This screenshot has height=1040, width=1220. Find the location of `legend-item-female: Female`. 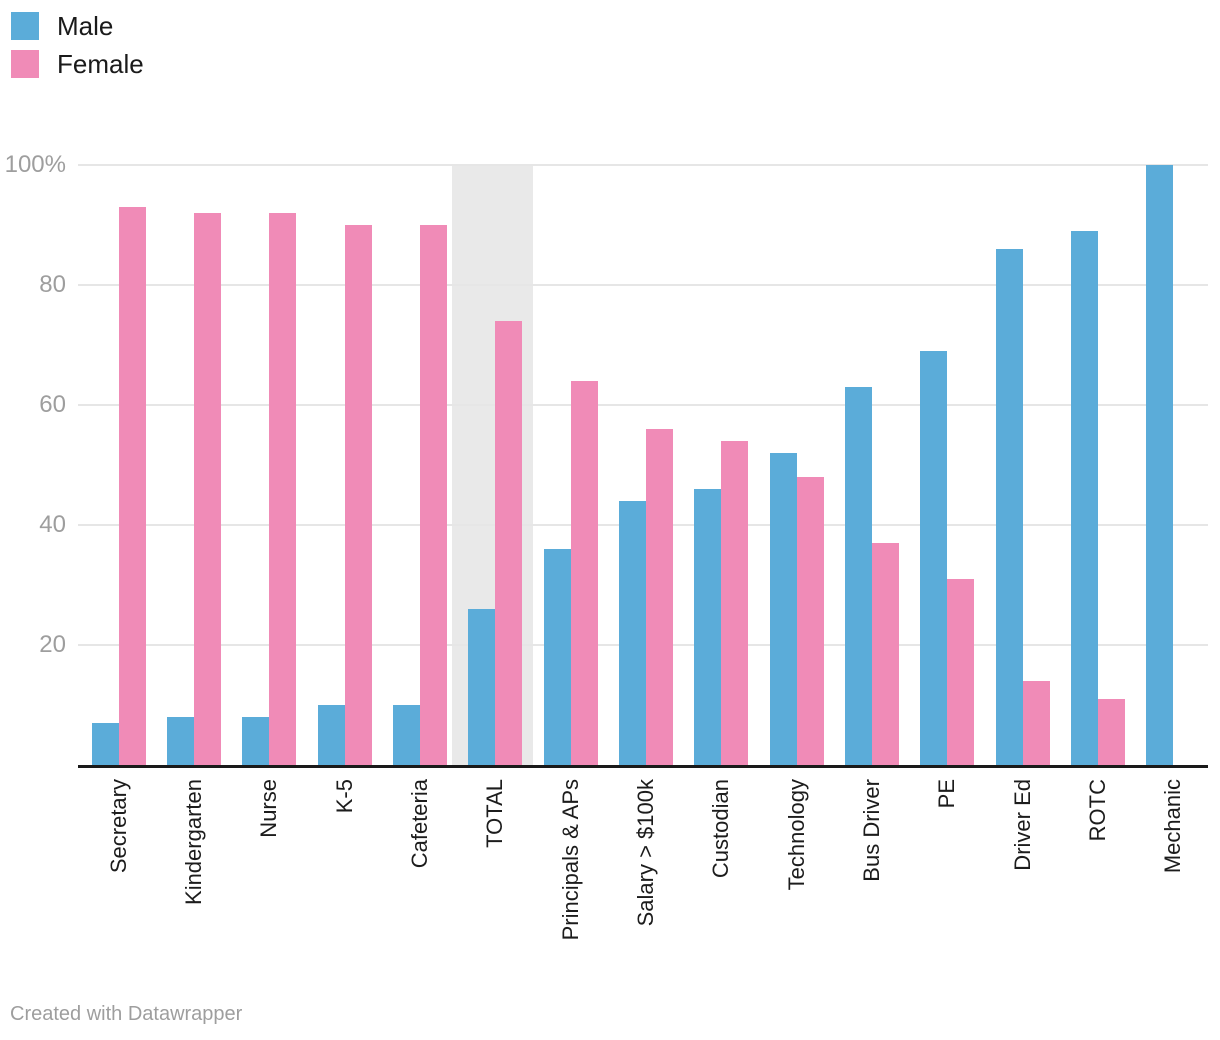

legend-item-female: Female is located at coordinates (77, 64).